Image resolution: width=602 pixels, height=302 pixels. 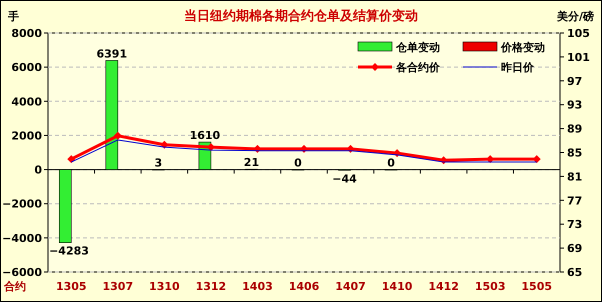 What do you see at coordinates (38, 170) in the screenshot?
I see `y-tick-label: 0` at bounding box center [38, 170].